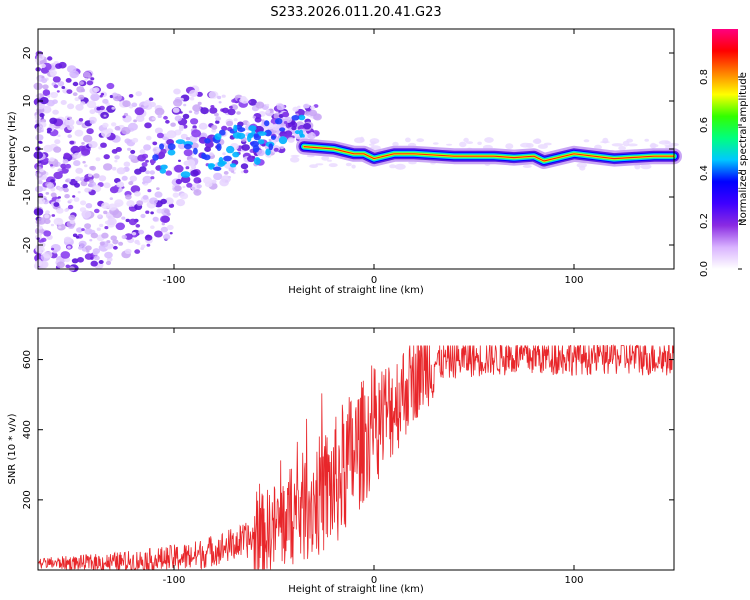  What do you see at coordinates (725, 149) in the screenshot?
I see `colorbar-gradient` at bounding box center [725, 149].